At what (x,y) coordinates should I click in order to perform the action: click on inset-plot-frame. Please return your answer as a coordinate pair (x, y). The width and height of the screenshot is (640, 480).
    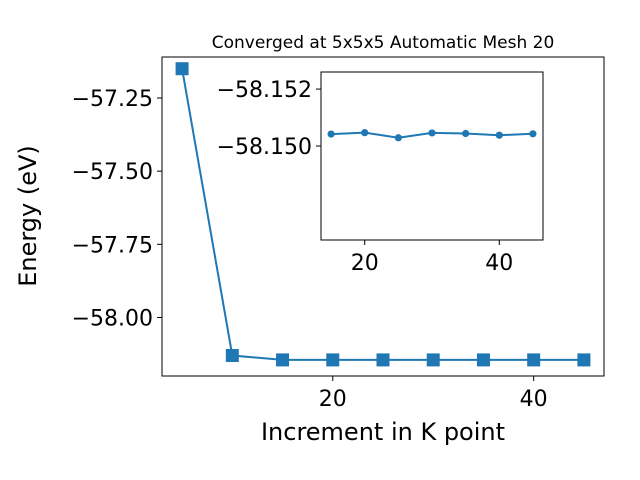
    Looking at the image, I should click on (432, 156).